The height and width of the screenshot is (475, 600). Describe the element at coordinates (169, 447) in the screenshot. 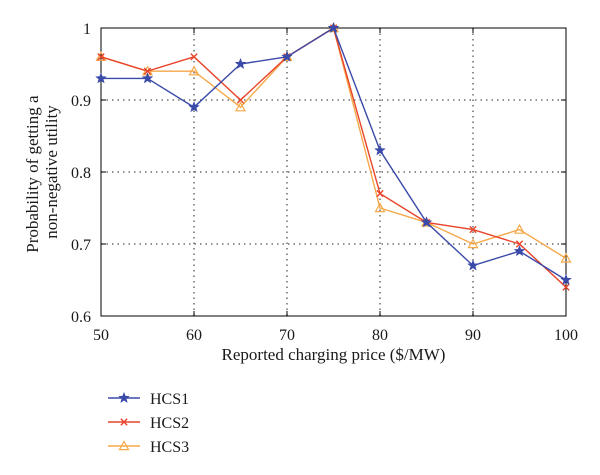

I see `legend-label: HCS3` at that location.